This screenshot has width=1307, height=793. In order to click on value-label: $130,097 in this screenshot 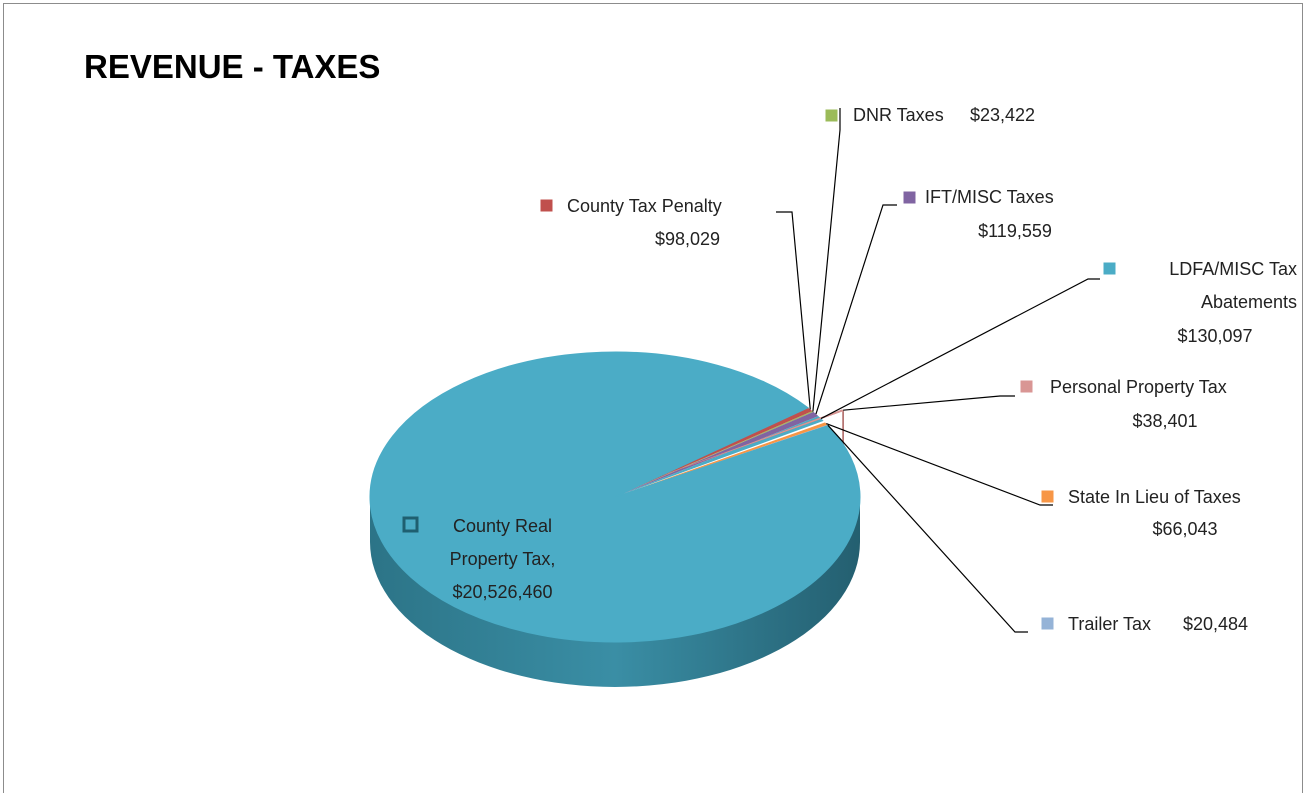, I will do `click(1215, 336)`.